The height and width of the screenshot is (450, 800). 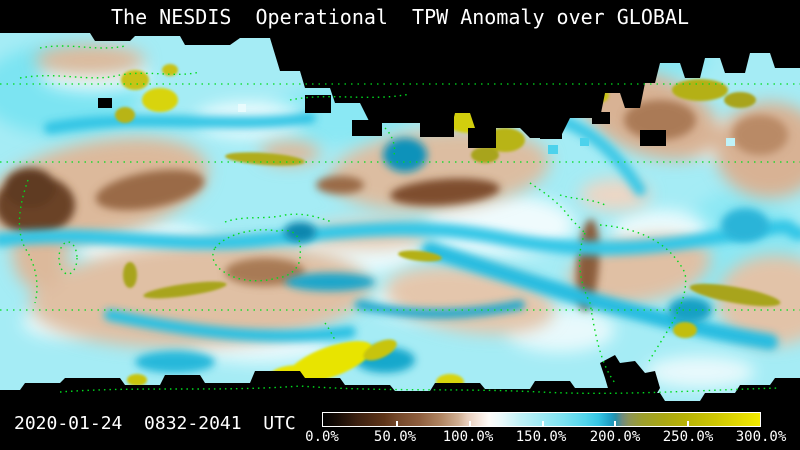 What do you see at coordinates (322, 437) in the screenshot?
I see `colorbar-label-0: 0.0%` at bounding box center [322, 437].